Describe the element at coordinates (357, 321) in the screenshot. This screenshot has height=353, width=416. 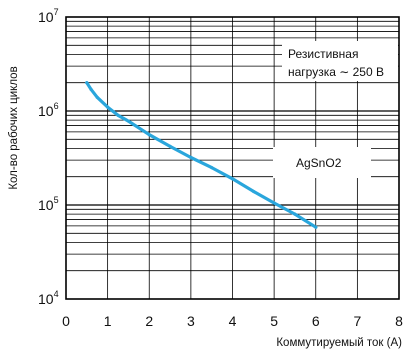
I see `x-tick-label: 7` at that location.